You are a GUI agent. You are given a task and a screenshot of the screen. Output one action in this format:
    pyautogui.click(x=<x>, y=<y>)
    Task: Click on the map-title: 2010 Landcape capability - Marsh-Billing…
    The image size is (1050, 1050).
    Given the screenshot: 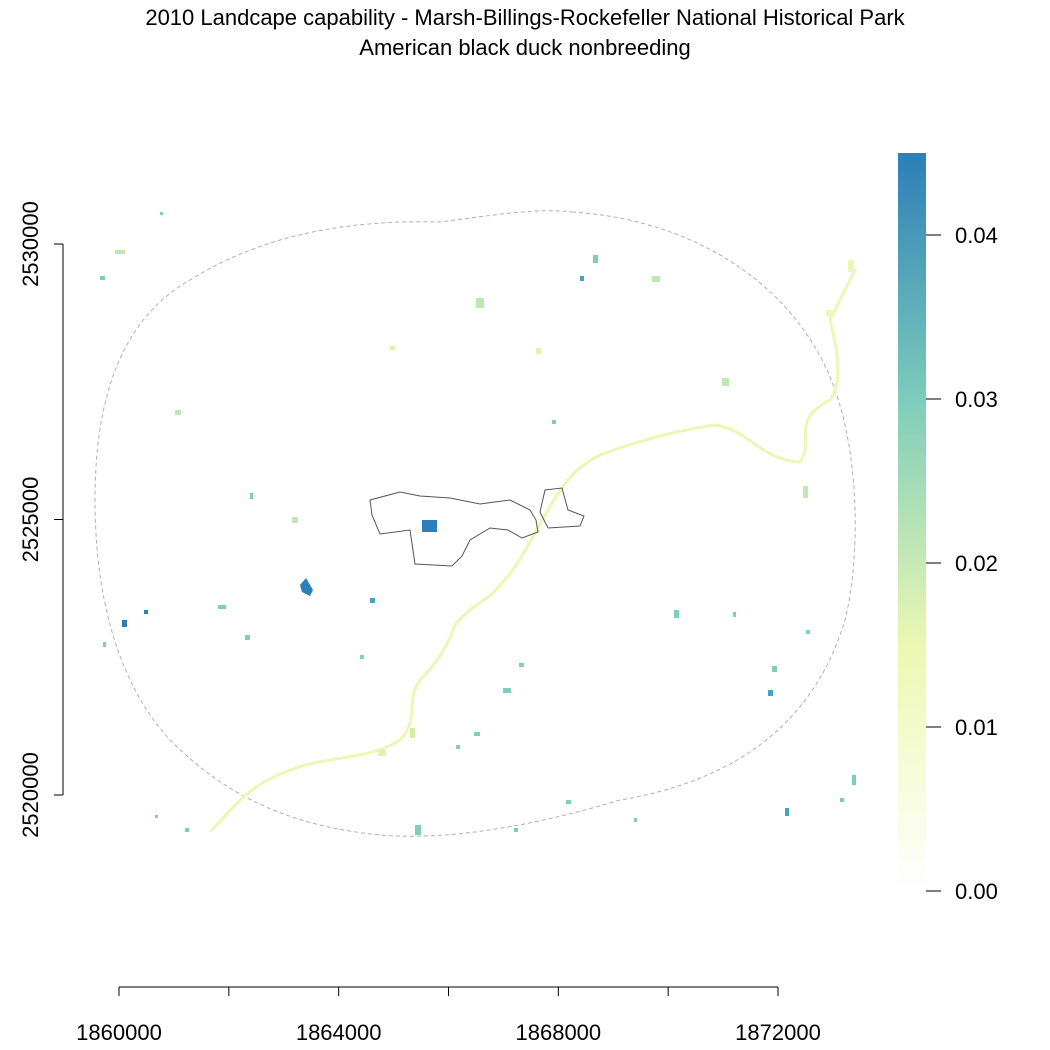 What is the action you would take?
    pyautogui.click(x=525, y=17)
    